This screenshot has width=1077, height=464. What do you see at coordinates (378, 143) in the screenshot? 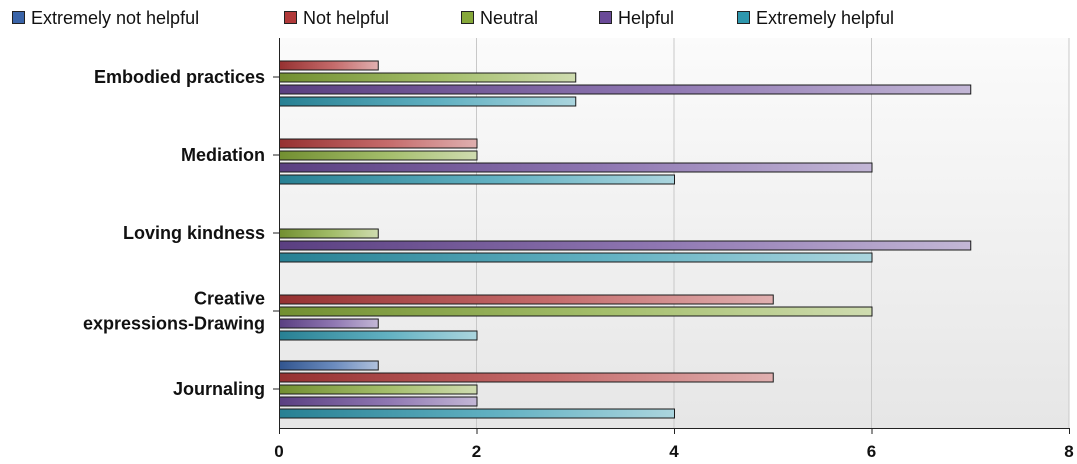
I see `bar-mediation-not-helpful` at bounding box center [378, 143].